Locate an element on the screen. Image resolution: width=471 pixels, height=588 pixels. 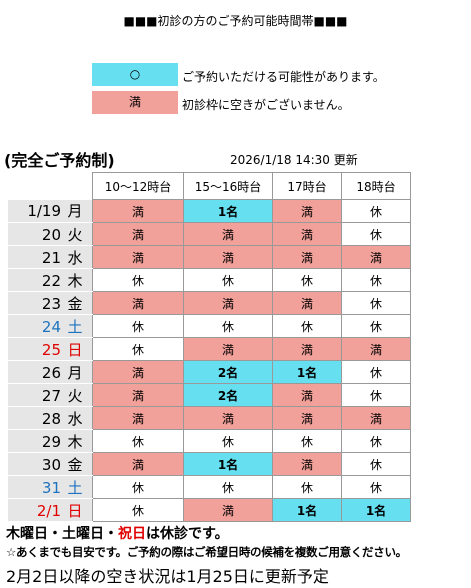
date-cell: 27 火 is located at coordinates (50, 395).